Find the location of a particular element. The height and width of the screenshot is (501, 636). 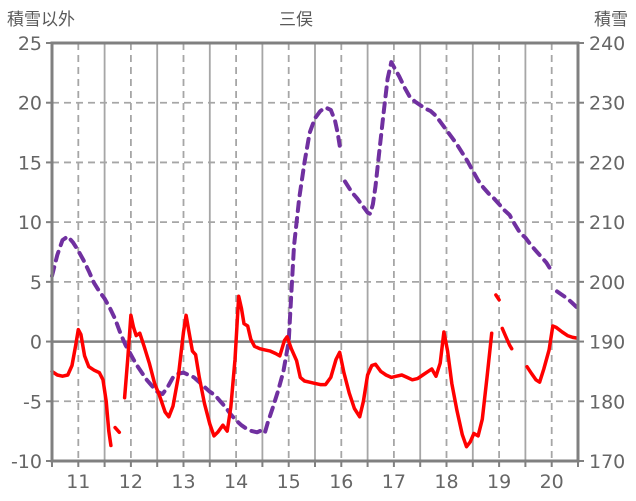

x-tick-label: 18 is located at coordinates (446, 482).